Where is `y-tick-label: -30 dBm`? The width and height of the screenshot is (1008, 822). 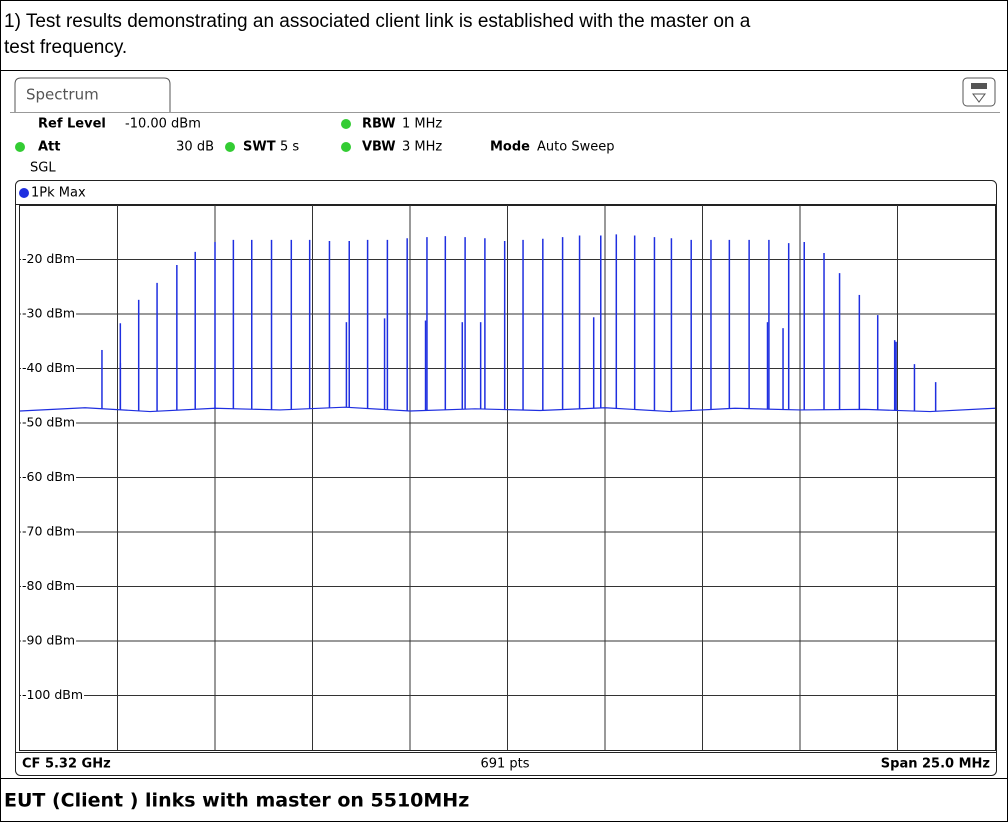
y-tick-label: -30 dBm is located at coordinates (48, 313).